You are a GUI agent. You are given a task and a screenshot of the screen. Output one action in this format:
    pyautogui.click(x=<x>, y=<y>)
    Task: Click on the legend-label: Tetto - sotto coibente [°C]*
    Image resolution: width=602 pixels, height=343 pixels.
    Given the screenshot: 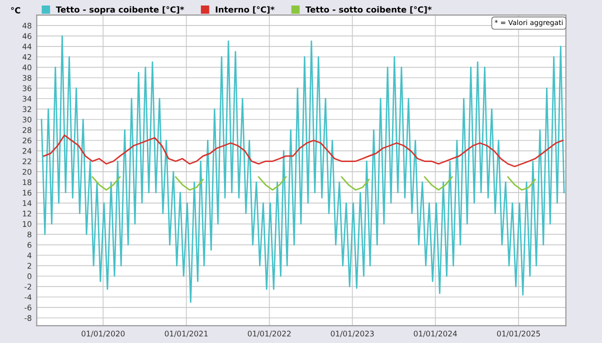 What is the action you would take?
    pyautogui.click(x=369, y=10)
    